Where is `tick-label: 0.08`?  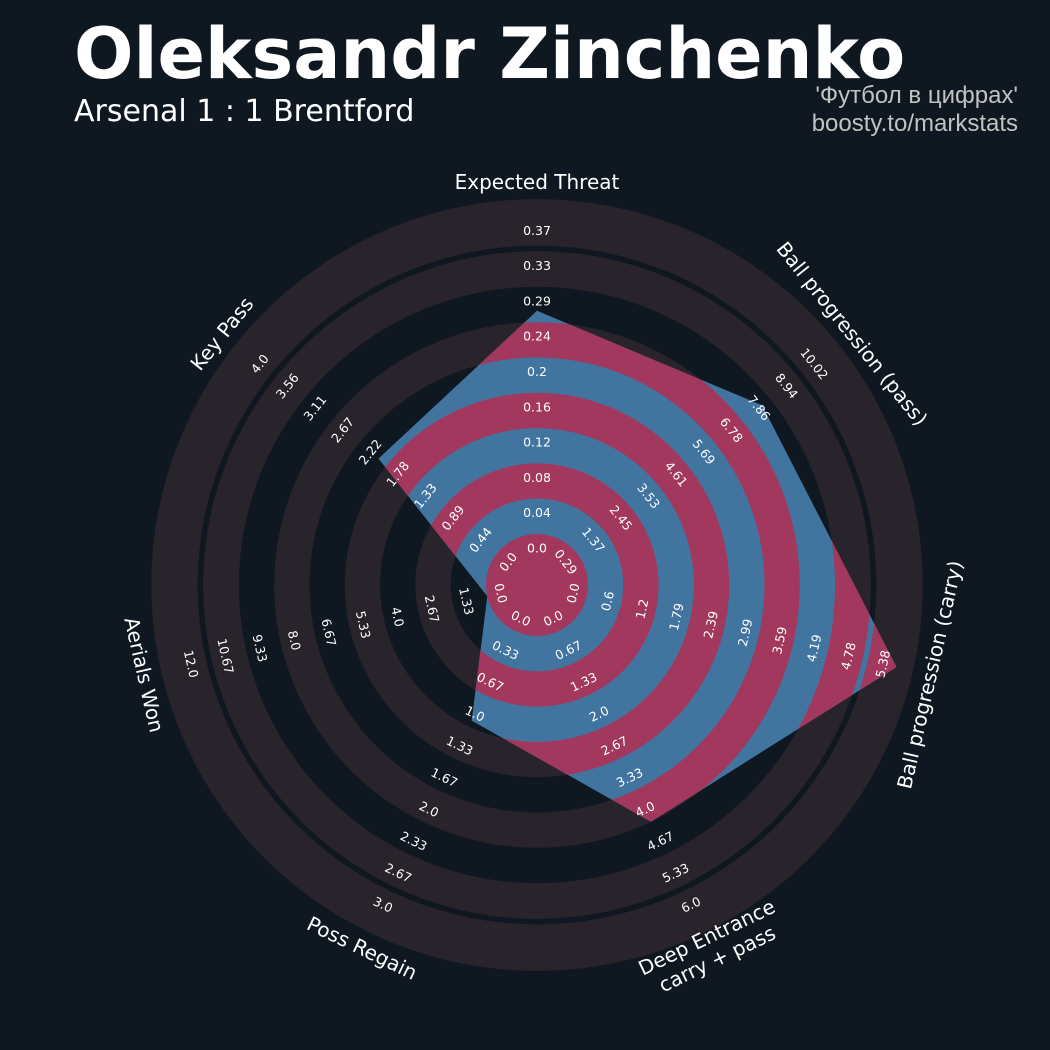
tick-label: 0.08 is located at coordinates (537, 477).